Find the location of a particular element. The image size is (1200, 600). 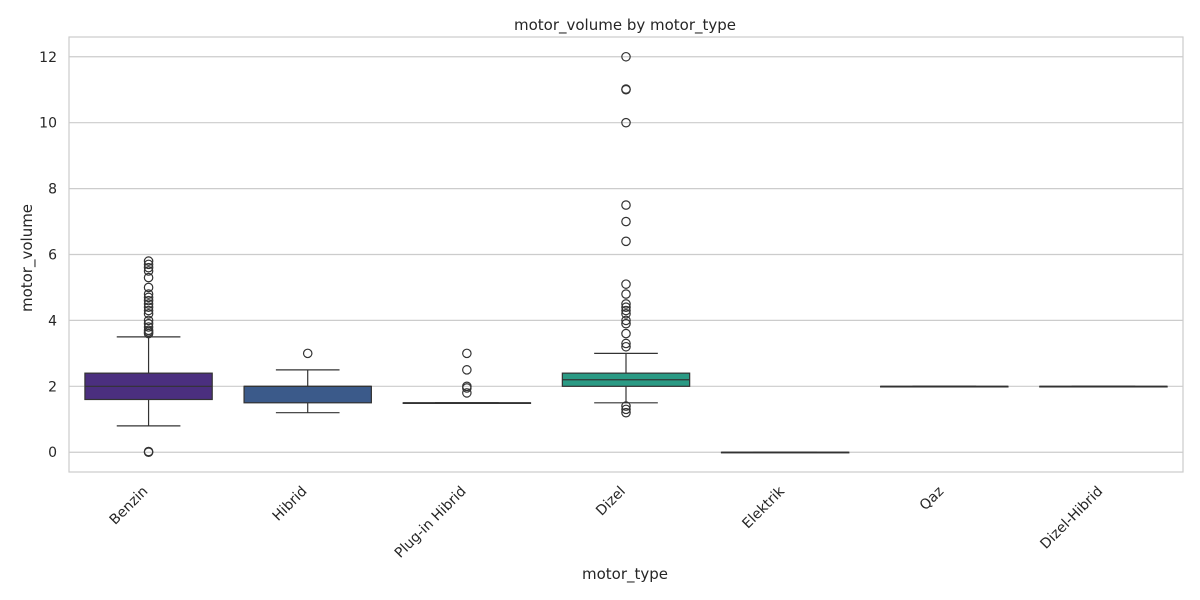

y-tick-label: 0 is located at coordinates (52, 453).